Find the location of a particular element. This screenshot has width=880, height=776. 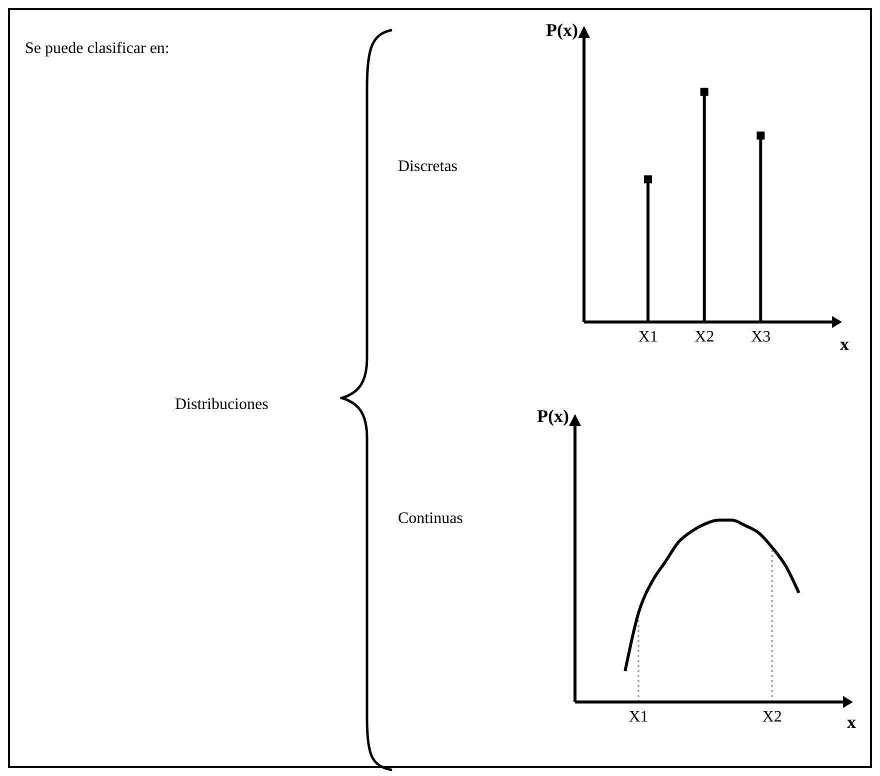

text: Se puede clasificar en: is located at coordinates (97, 49).